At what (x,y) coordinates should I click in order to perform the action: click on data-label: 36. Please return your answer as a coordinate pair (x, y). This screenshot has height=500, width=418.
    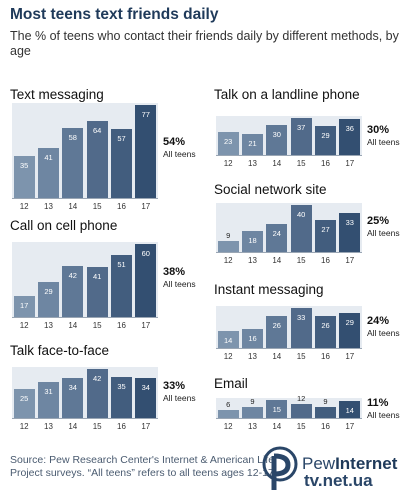
    Looking at the image, I should click on (349, 128).